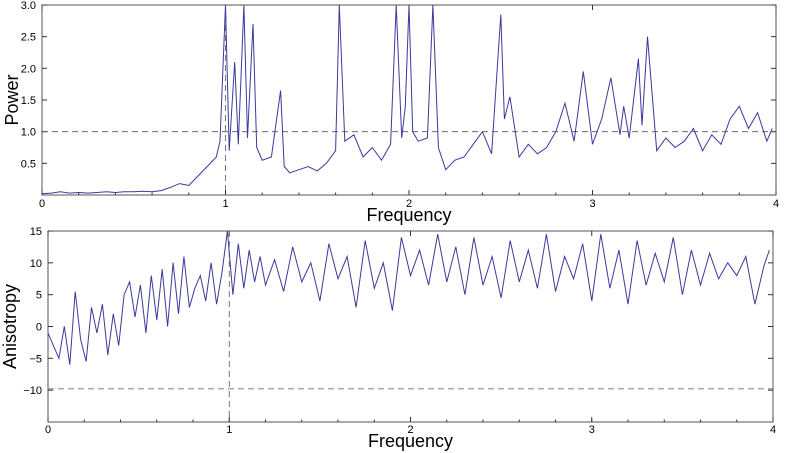 Image resolution: width=789 pixels, height=453 pixels. What do you see at coordinates (10, 326) in the screenshot?
I see `y-axis-title: Anisotropy` at bounding box center [10, 326].